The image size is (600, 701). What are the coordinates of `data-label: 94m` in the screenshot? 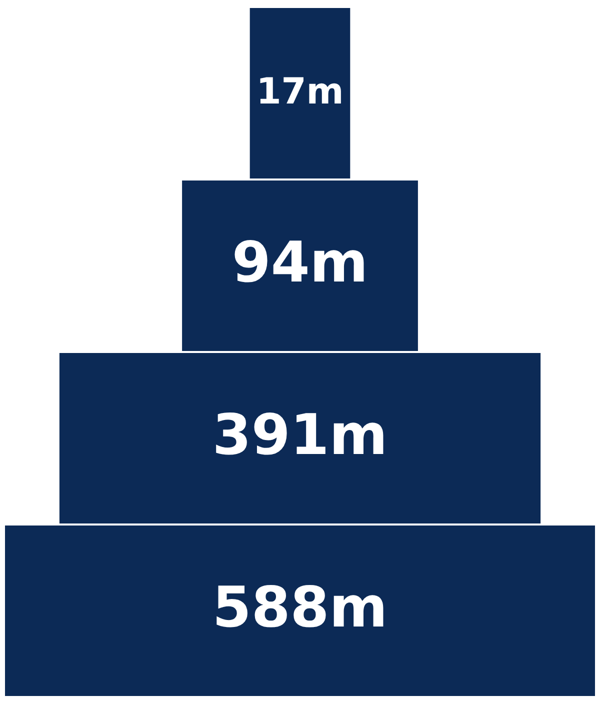 It's located at (300, 263).